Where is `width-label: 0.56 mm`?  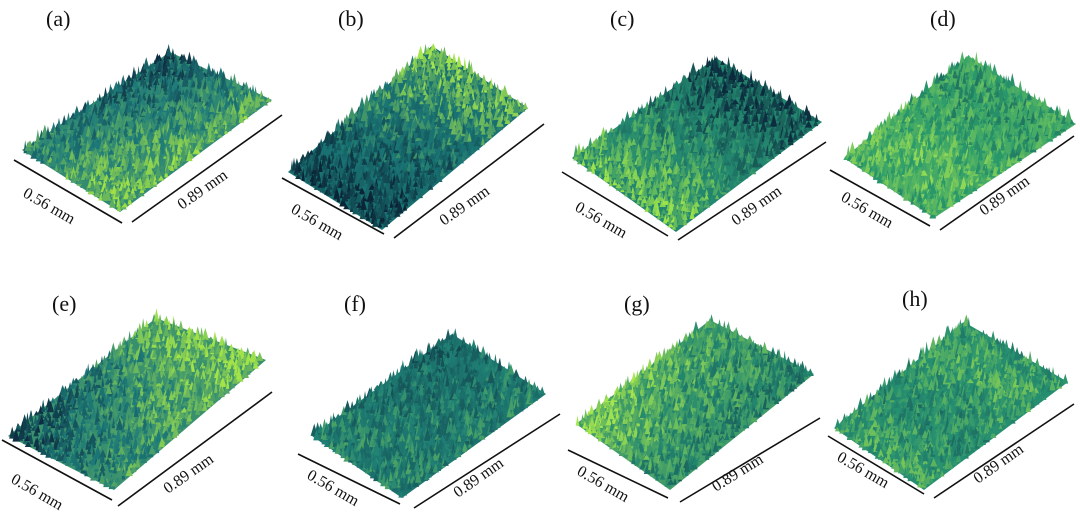 width-label: 0.56 mm is located at coordinates (49, 206).